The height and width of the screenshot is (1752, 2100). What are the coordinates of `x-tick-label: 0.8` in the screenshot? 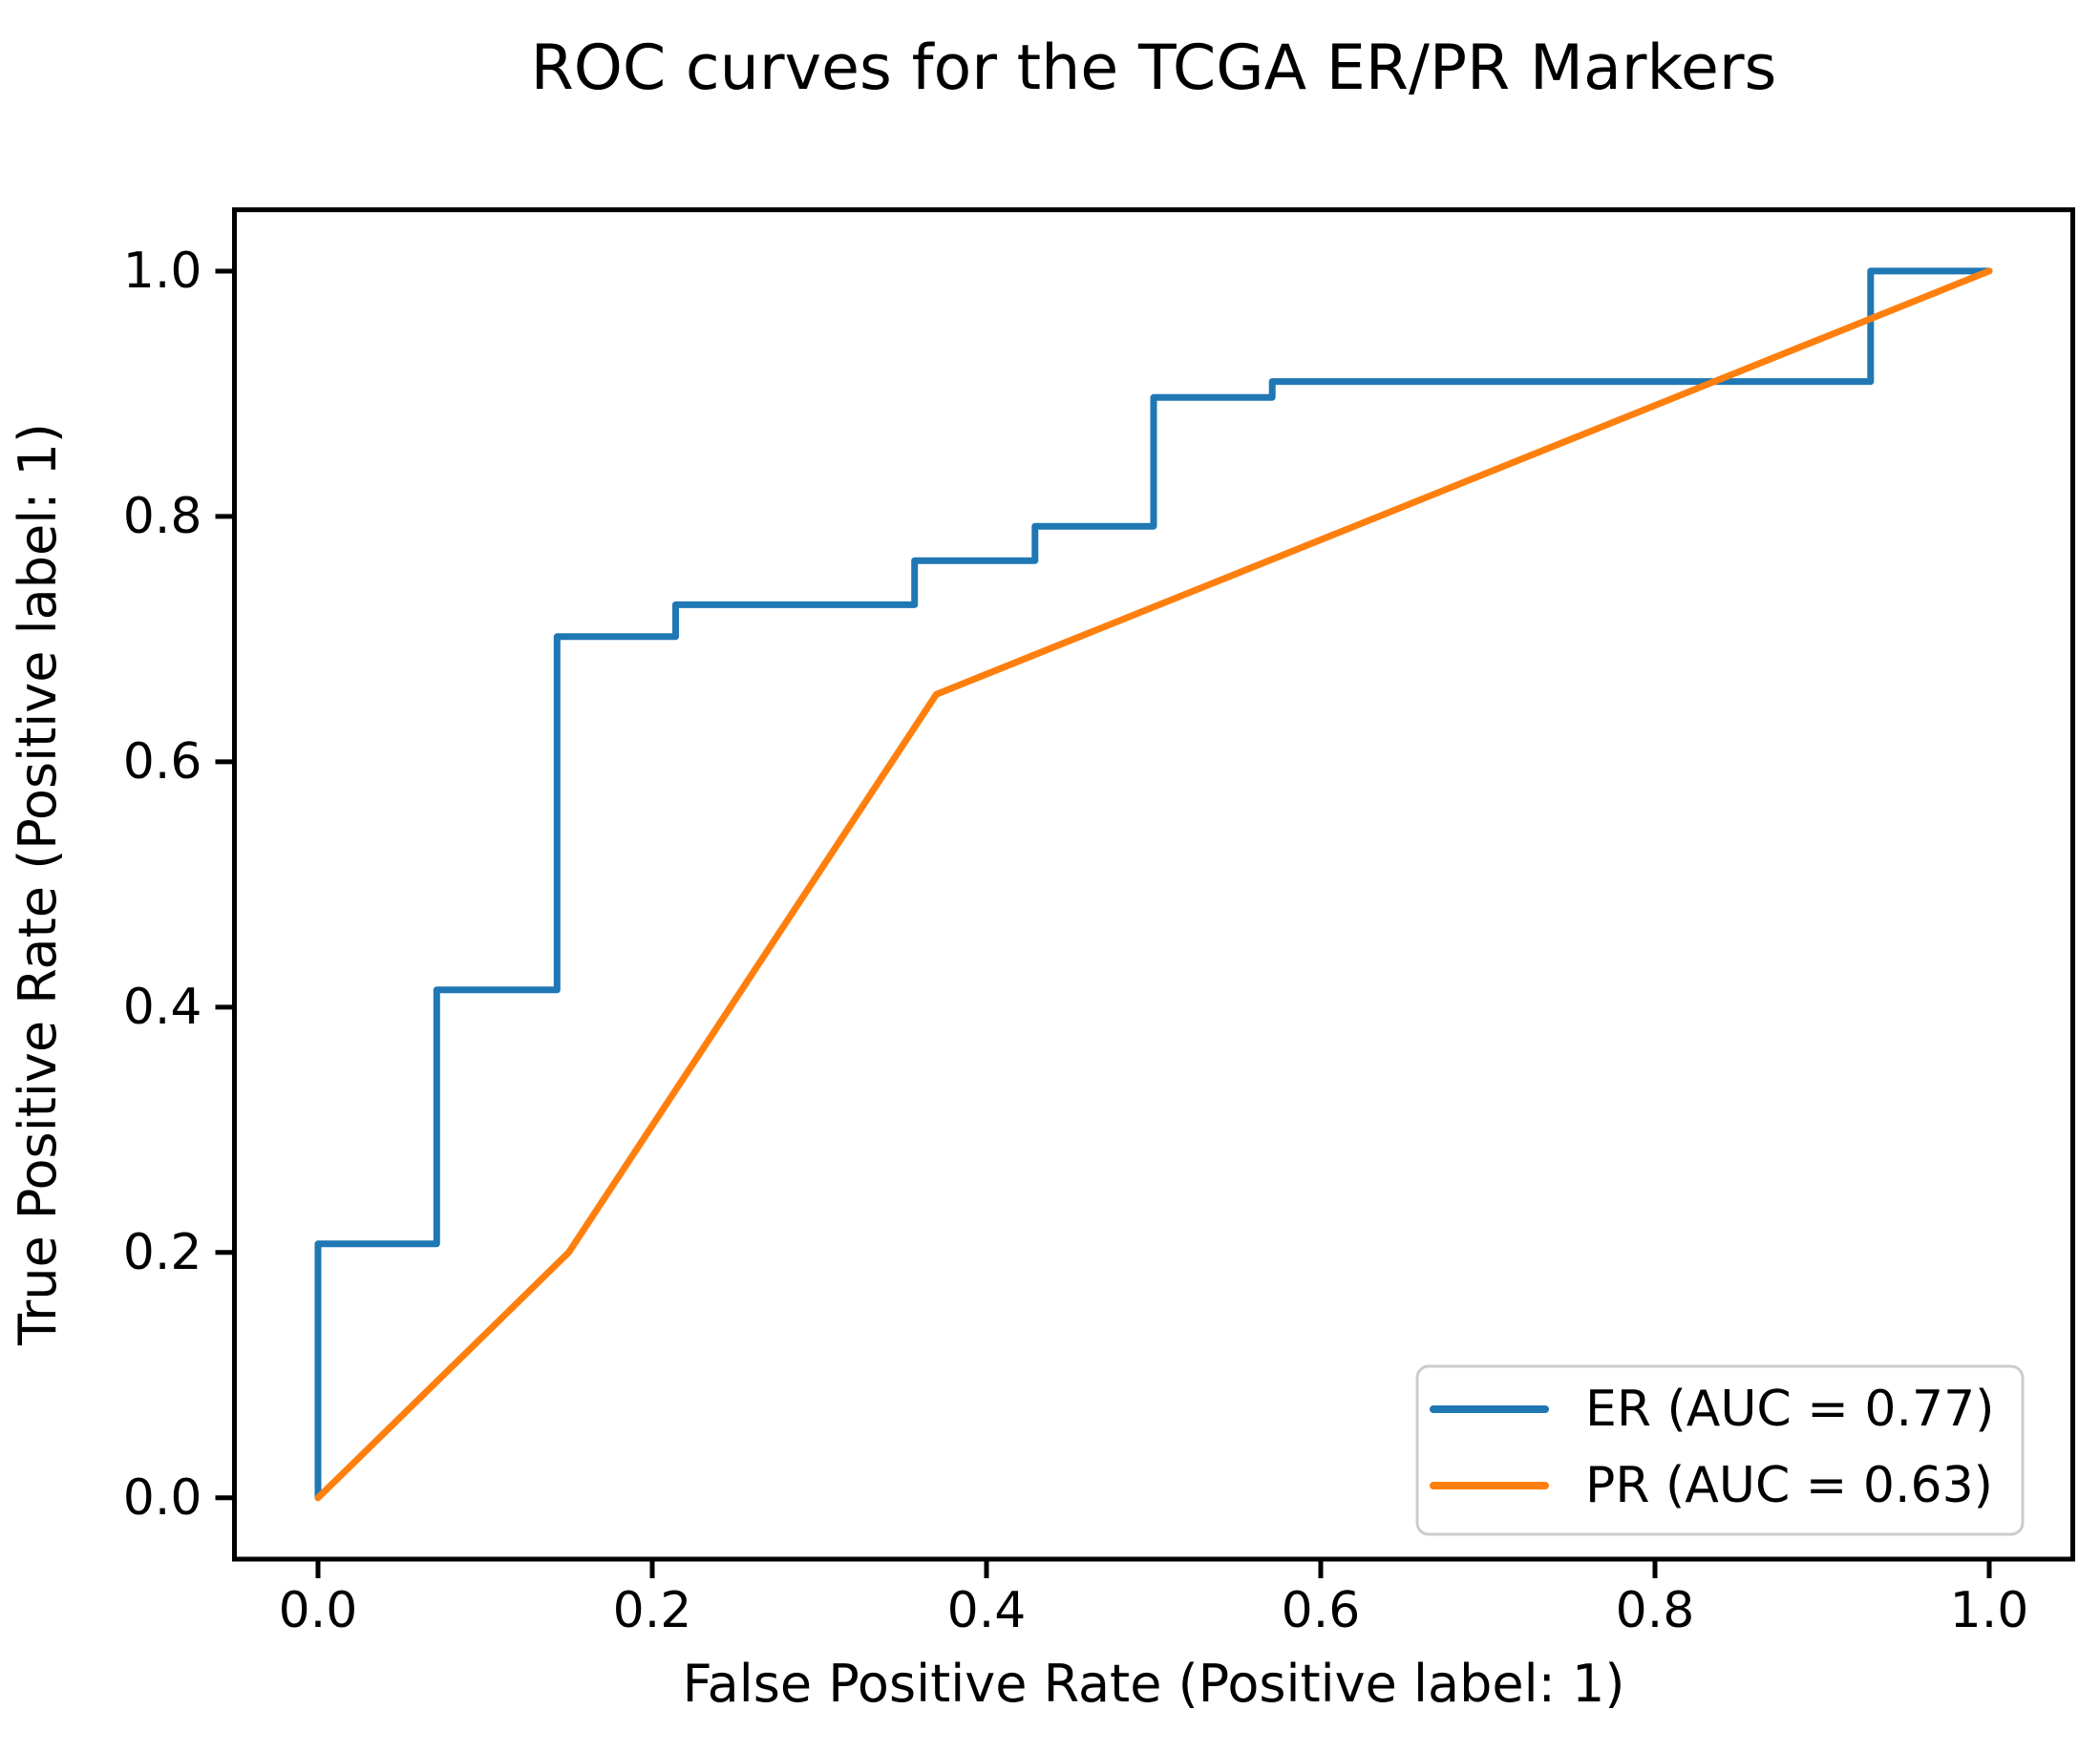 It's located at (1655, 1610).